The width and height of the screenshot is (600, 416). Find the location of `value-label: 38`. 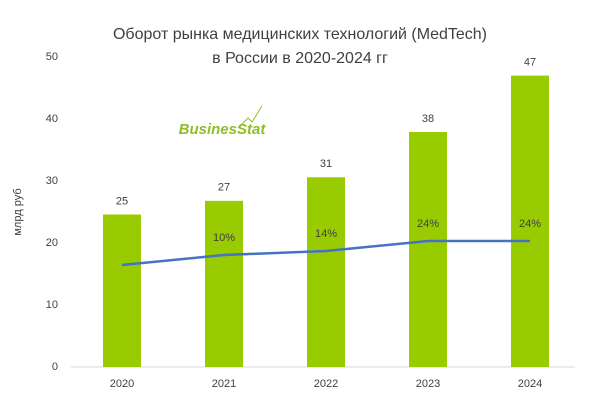

value-label: 38 is located at coordinates (428, 119).